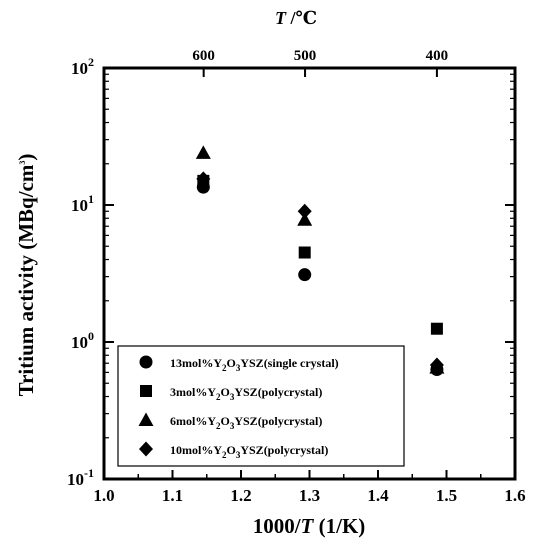 The image size is (535, 545). I want to click on x-tick-label: 1.2, so click(240, 495).